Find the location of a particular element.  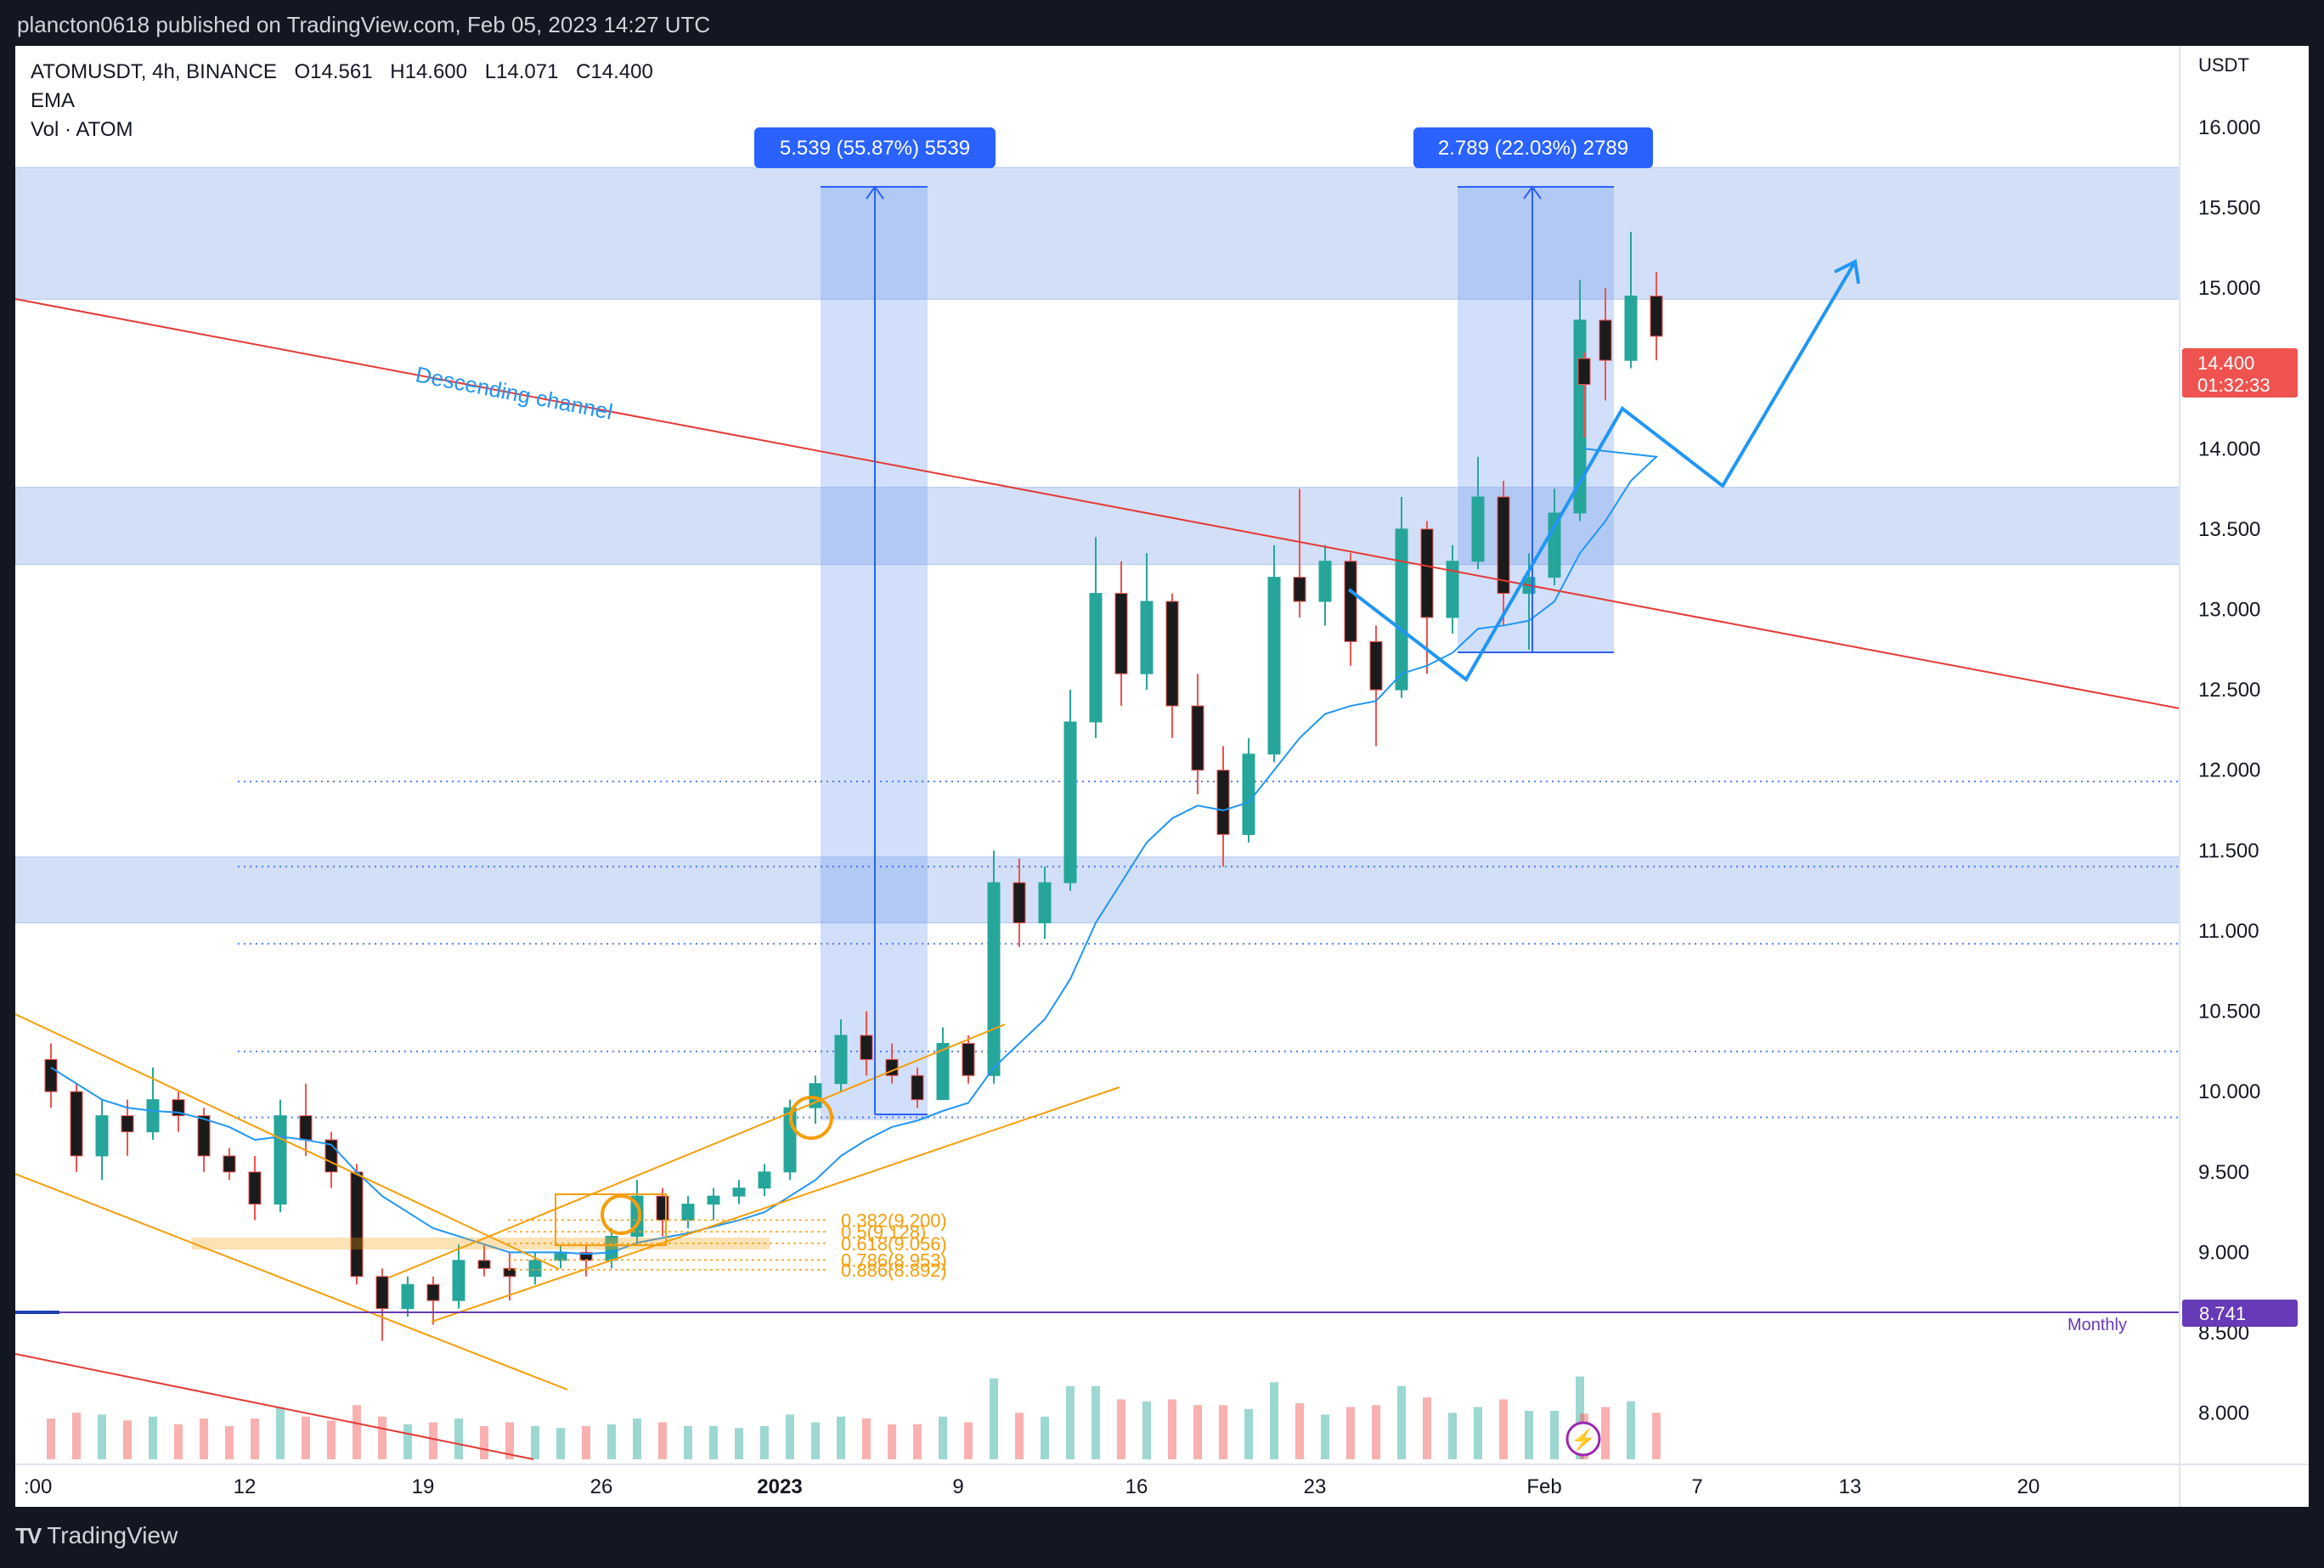

y-tick-label: 15.000 is located at coordinates (2229, 289).